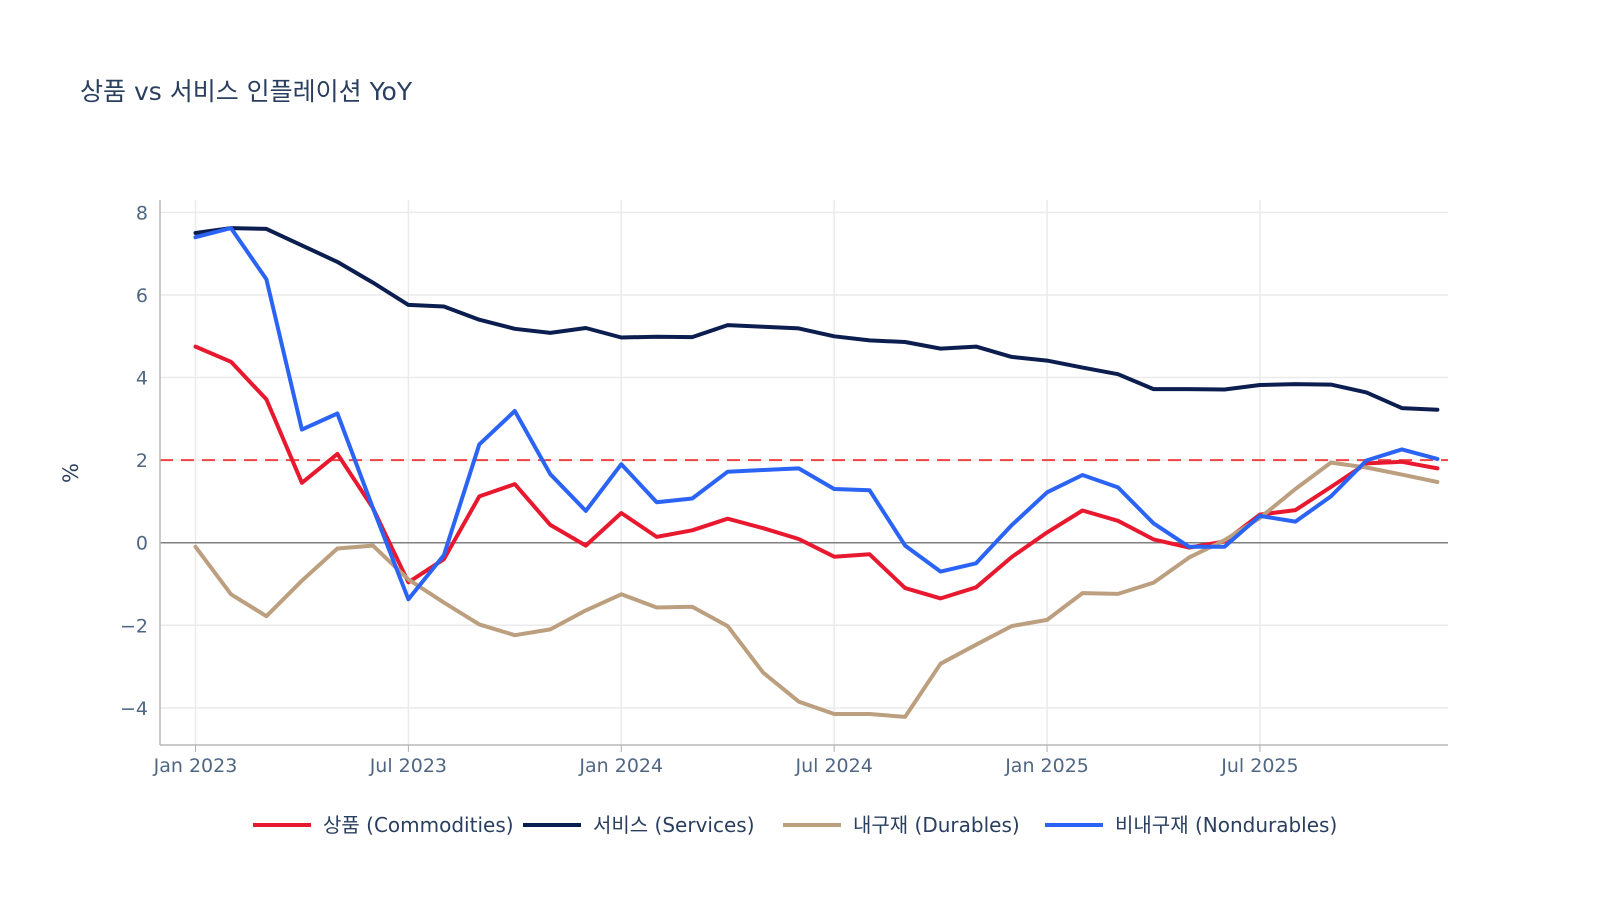 The height and width of the screenshot is (900, 1600). Describe the element at coordinates (833, 766) in the screenshot. I see `x-tick-label: Jul 2024` at that location.